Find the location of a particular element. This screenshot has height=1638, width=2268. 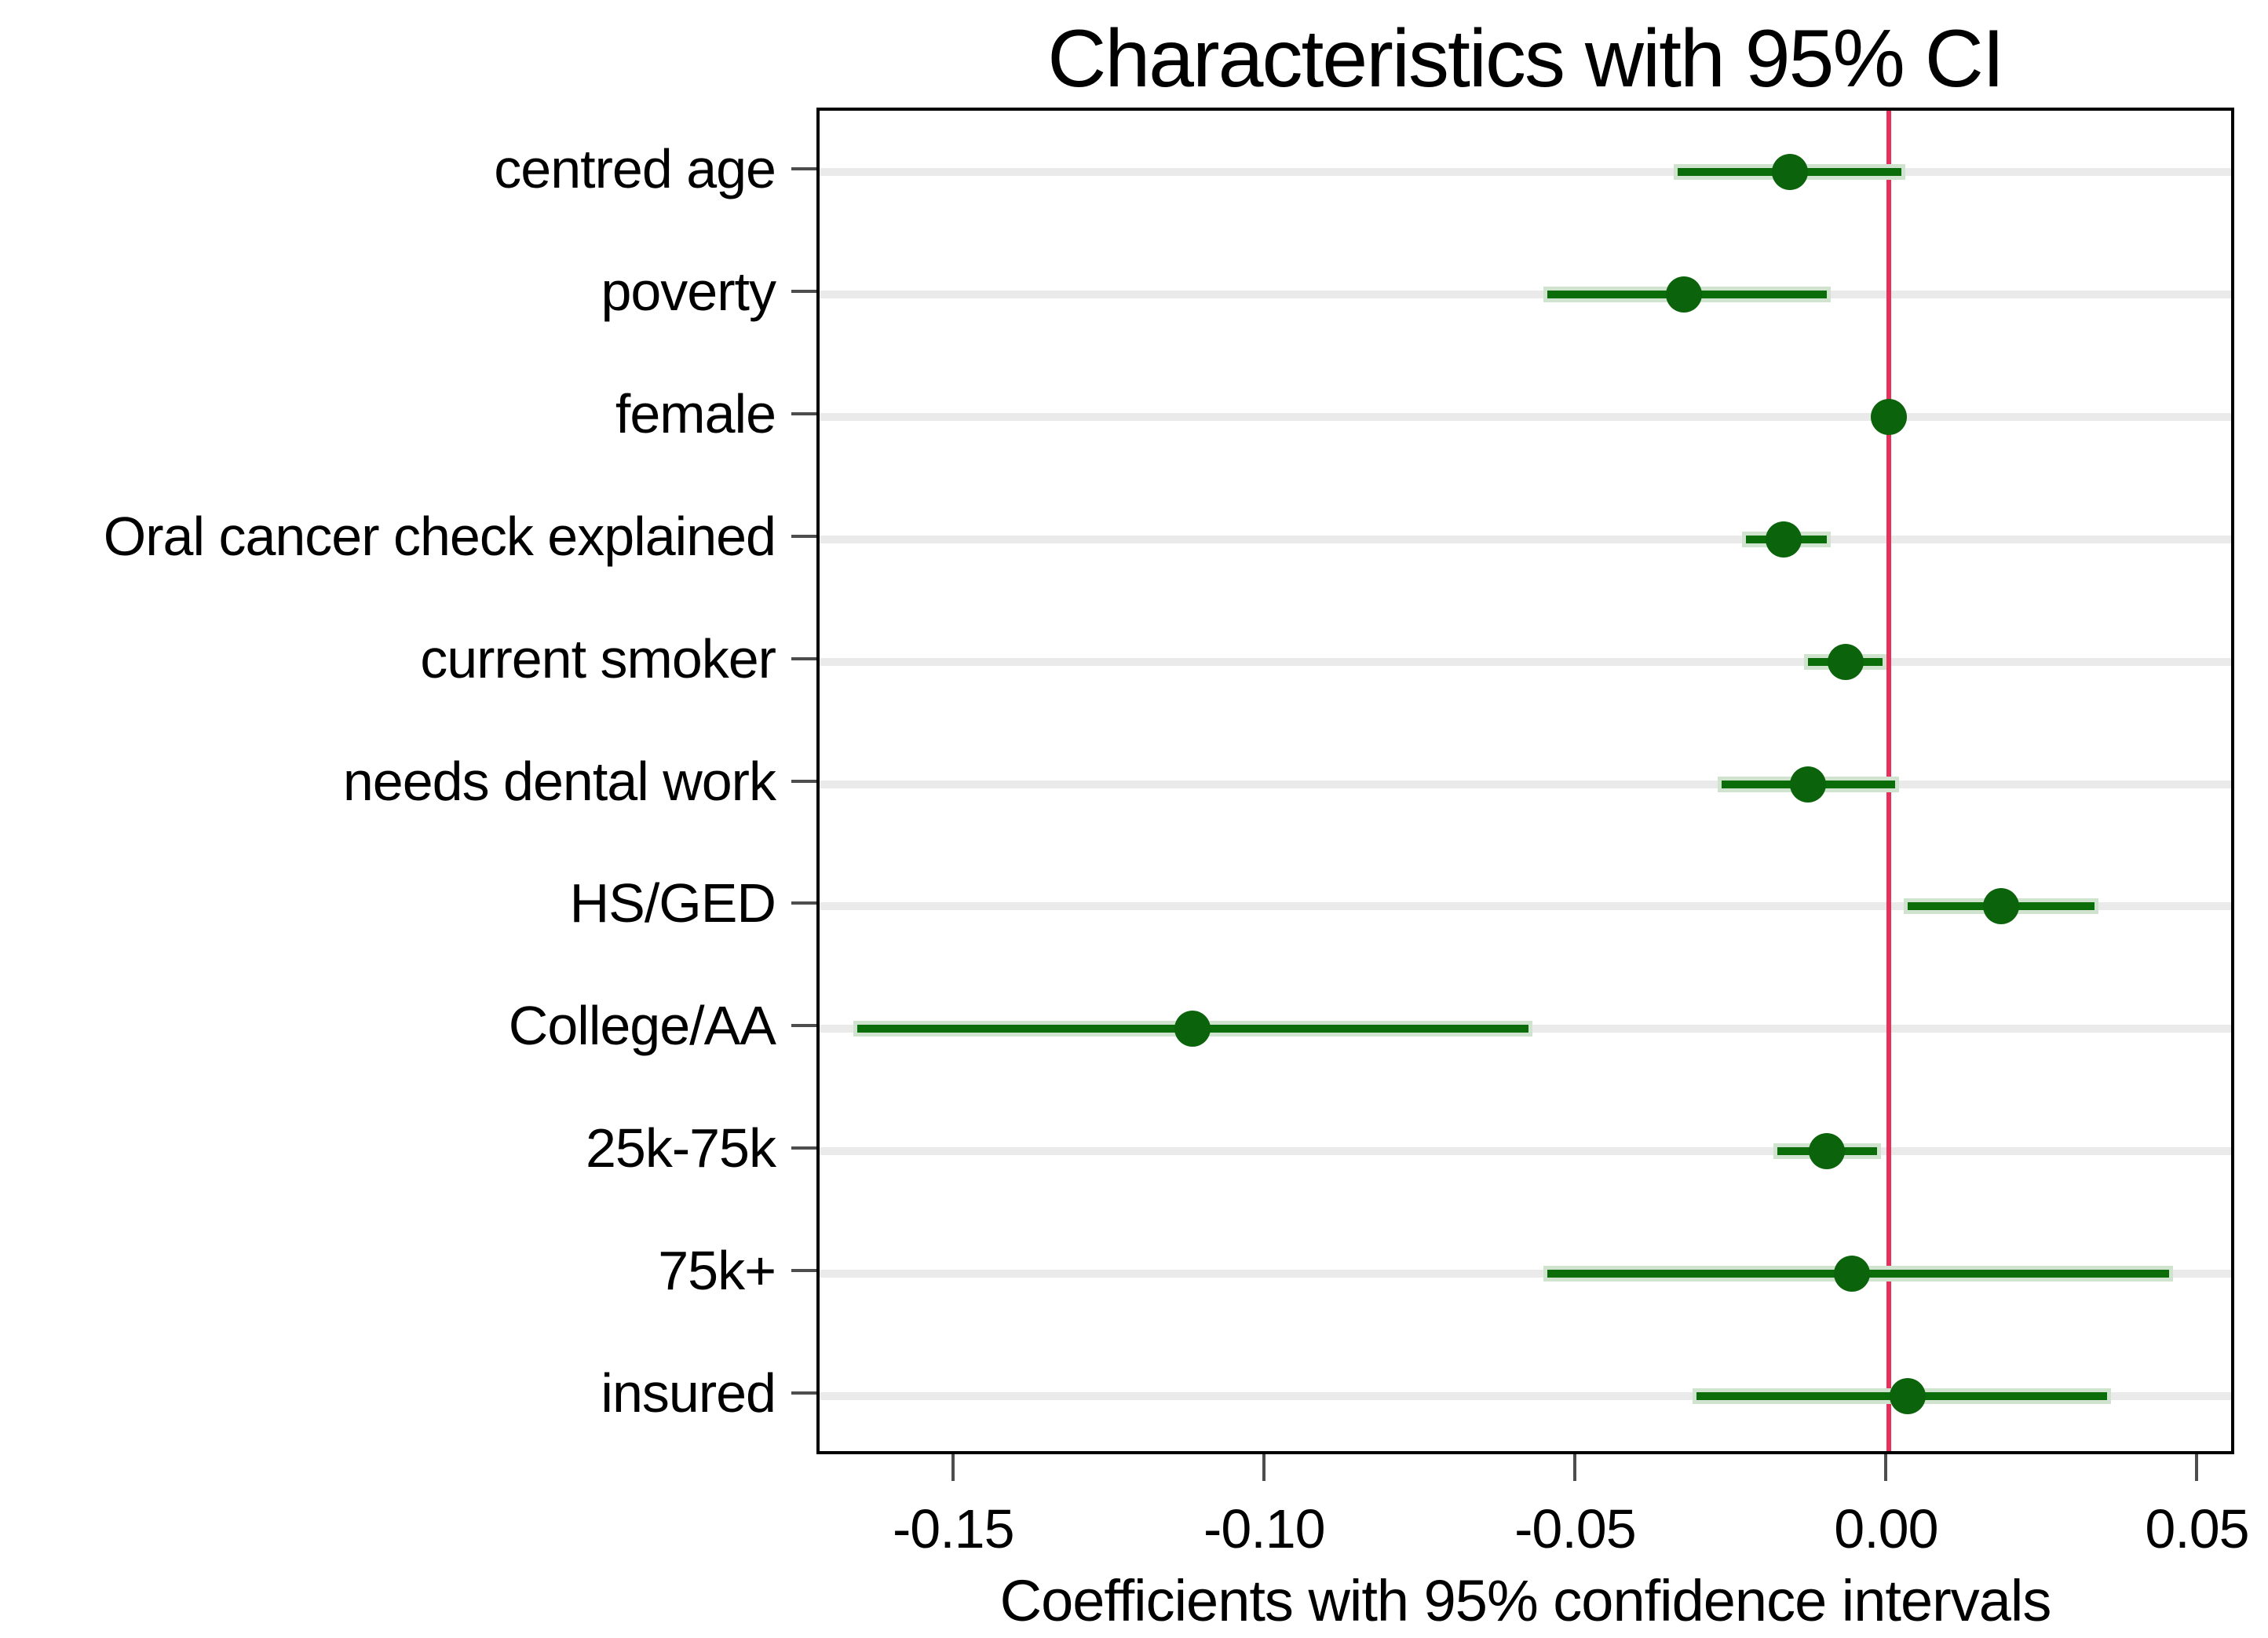

x-tick-label: 0.05 is located at coordinates (2197, 1528).